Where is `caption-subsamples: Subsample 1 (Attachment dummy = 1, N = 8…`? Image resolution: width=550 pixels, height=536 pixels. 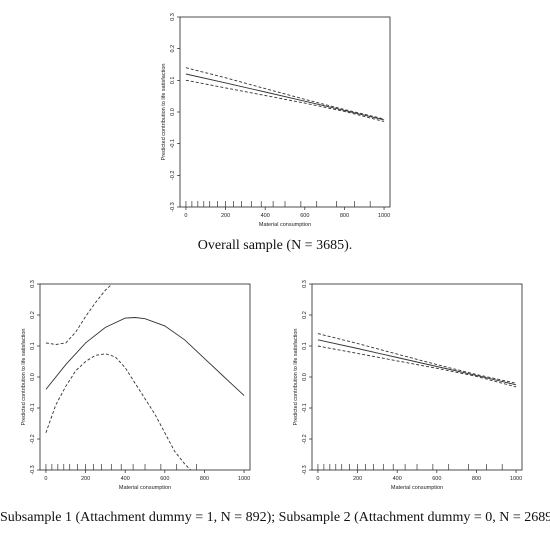 caption-subsamples: Subsample 1 (Attachment dummy = 1, N = 8… is located at coordinates (275, 517).